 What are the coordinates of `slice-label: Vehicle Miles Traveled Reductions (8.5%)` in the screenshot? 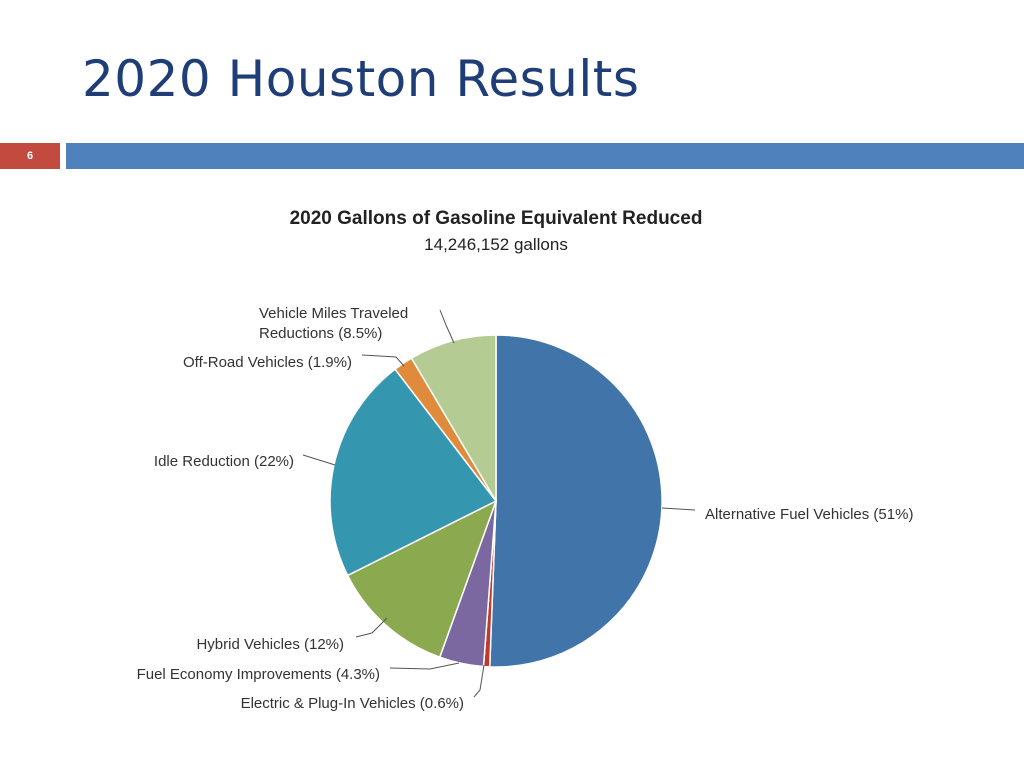 It's located at (333, 323).